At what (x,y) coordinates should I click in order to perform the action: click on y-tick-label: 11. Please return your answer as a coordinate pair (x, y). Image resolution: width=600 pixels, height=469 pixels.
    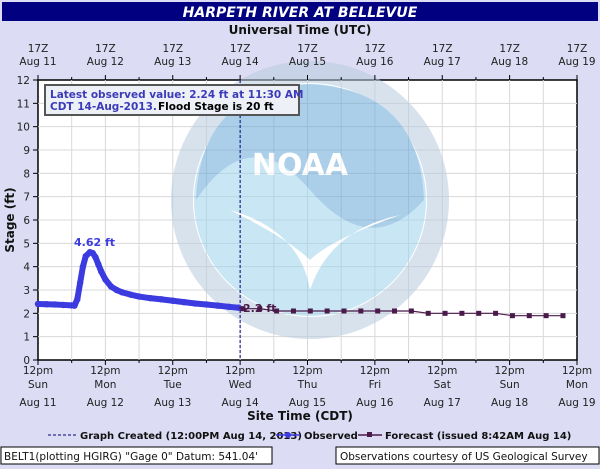
    Looking at the image, I should click on (23, 104).